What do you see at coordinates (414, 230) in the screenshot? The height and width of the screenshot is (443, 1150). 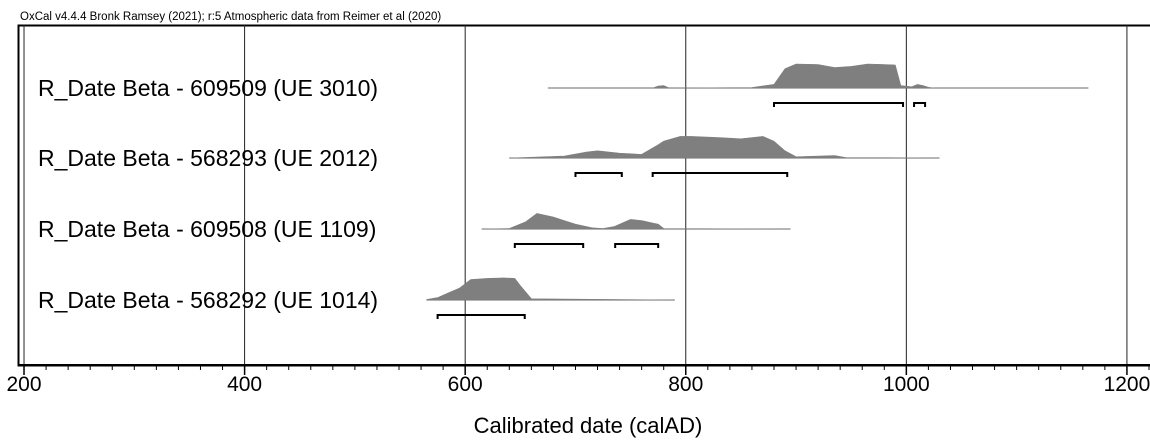 I see `distribution-row: R_Date Beta - 609508 (UE 1109)` at bounding box center [414, 230].